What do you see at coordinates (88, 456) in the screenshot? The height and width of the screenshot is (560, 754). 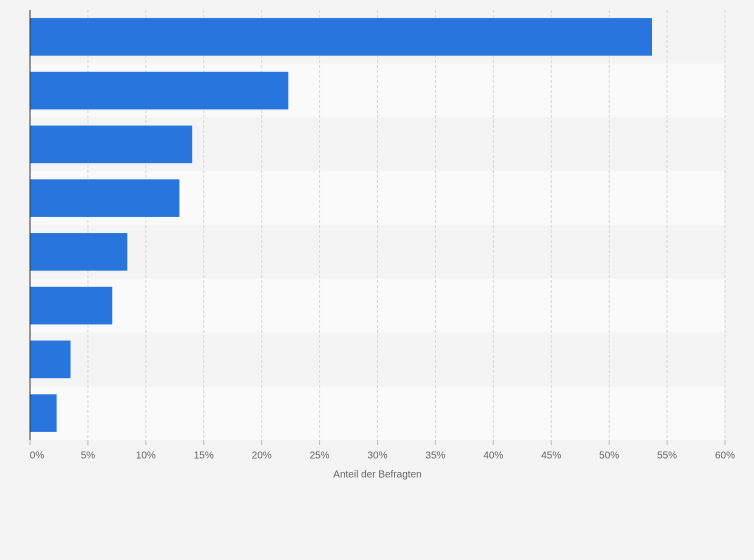 I see `x-tick-label: 5%` at bounding box center [88, 456].